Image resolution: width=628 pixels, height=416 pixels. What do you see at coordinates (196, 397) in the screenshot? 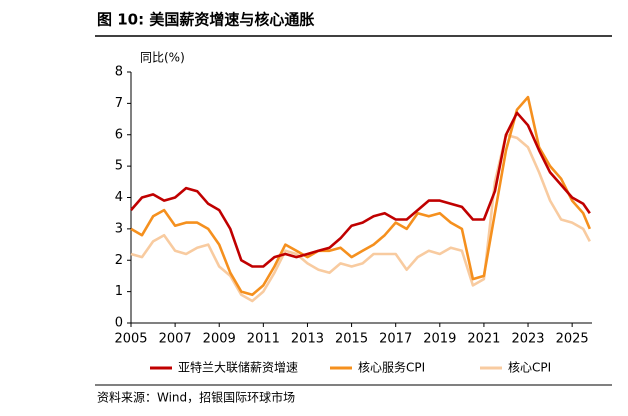
I see `source: 资料来源：Wind，招银国际环球市场` at bounding box center [196, 397].